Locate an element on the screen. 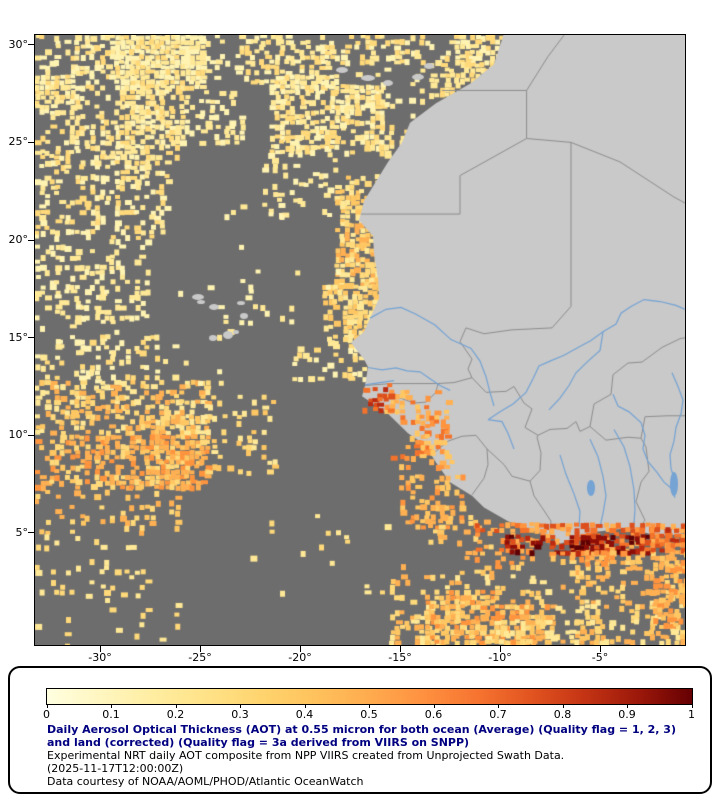  colorbar-tick-label: 0.3 is located at coordinates (240, 714).